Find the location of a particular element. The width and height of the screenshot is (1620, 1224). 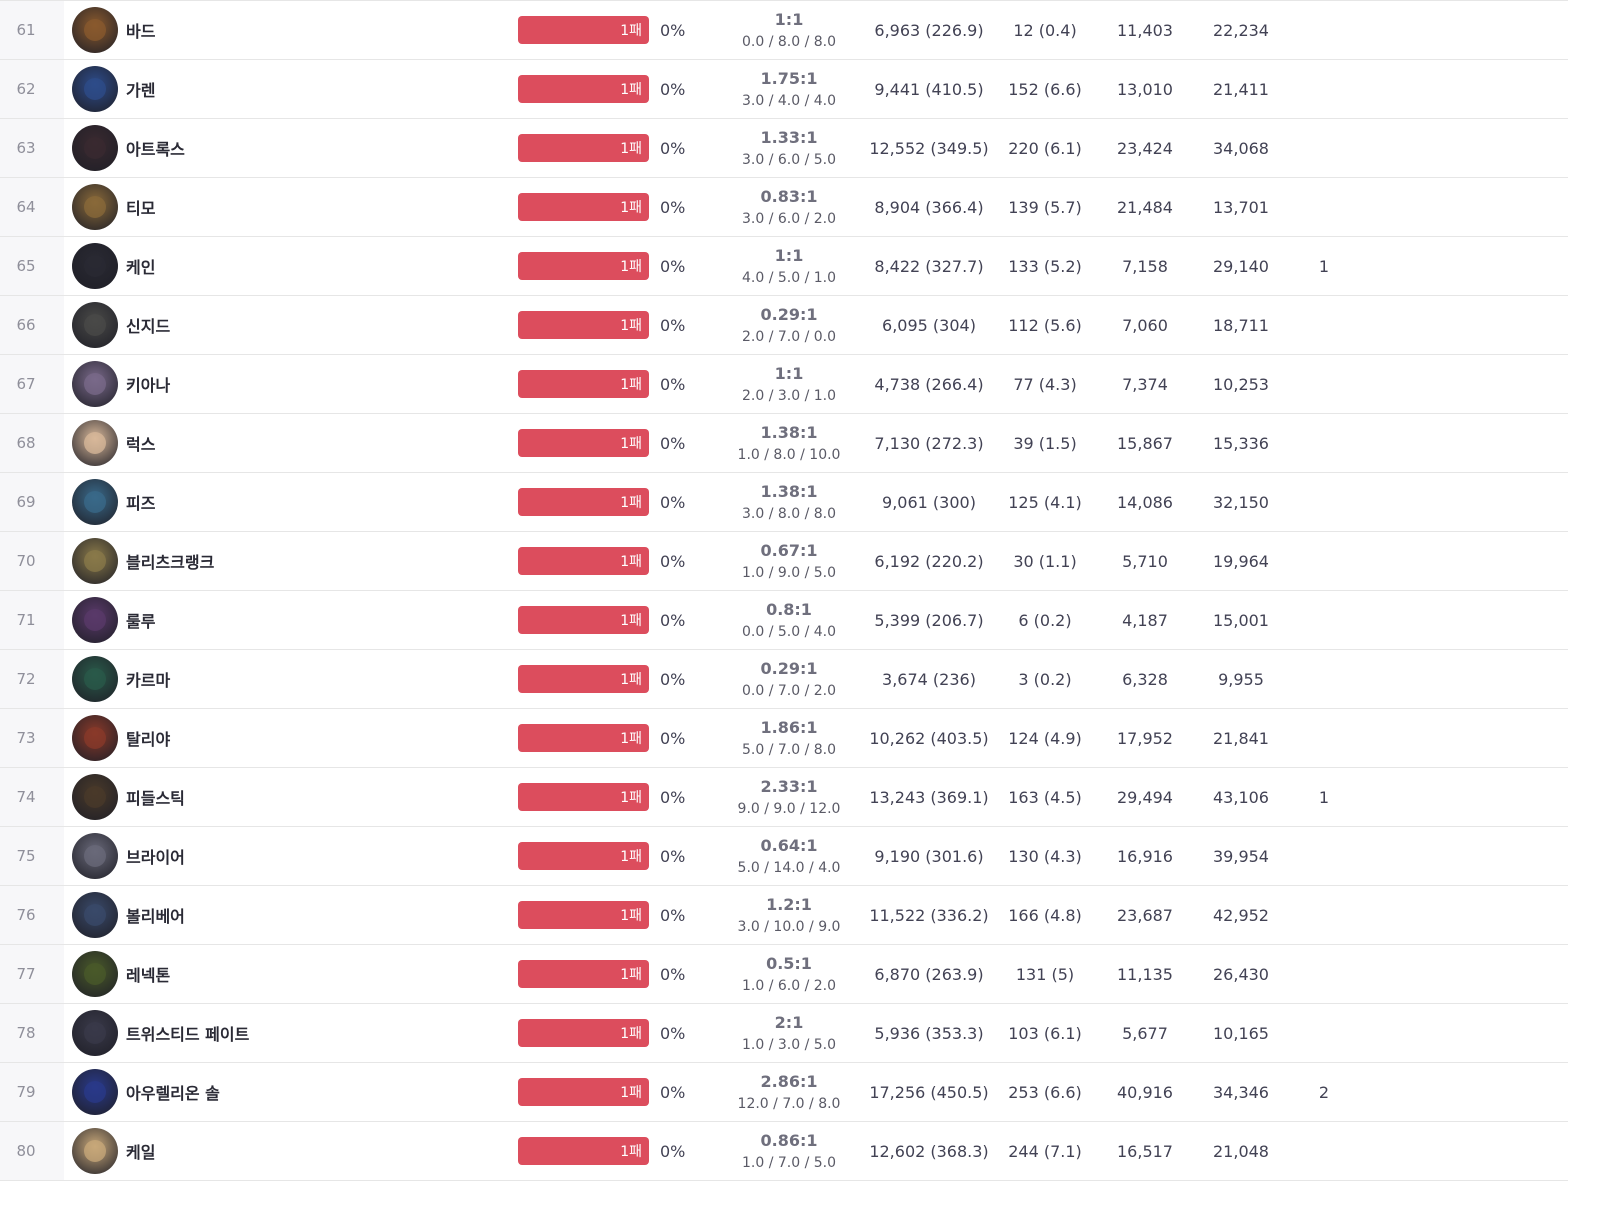

dealt-value: 39,954 is located at coordinates (1241, 856).